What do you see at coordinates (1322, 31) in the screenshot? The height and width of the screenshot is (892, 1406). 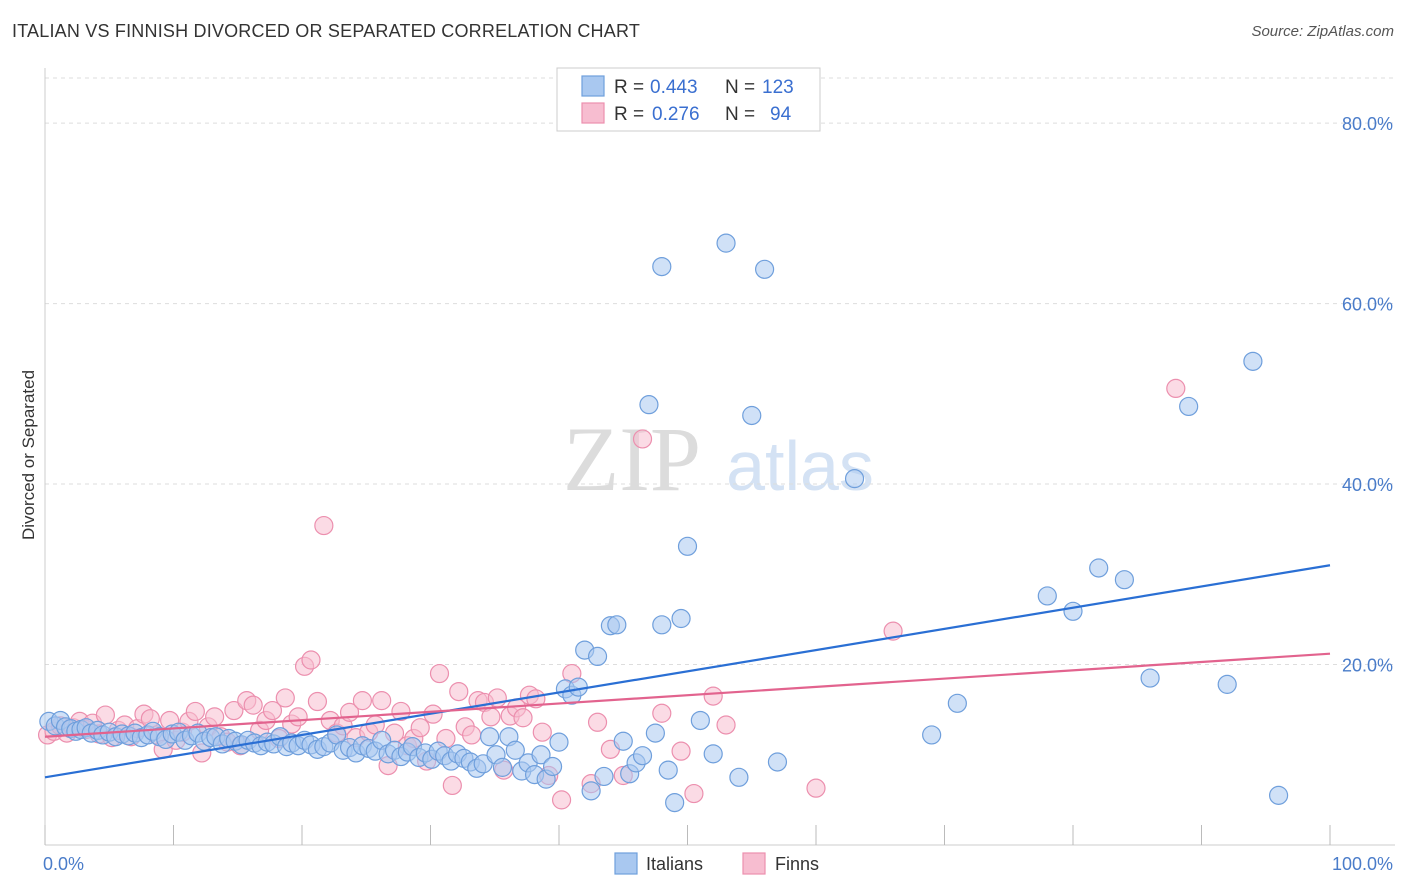 I see `source-credit: Source: ZipAtlas.com` at bounding box center [1322, 31].